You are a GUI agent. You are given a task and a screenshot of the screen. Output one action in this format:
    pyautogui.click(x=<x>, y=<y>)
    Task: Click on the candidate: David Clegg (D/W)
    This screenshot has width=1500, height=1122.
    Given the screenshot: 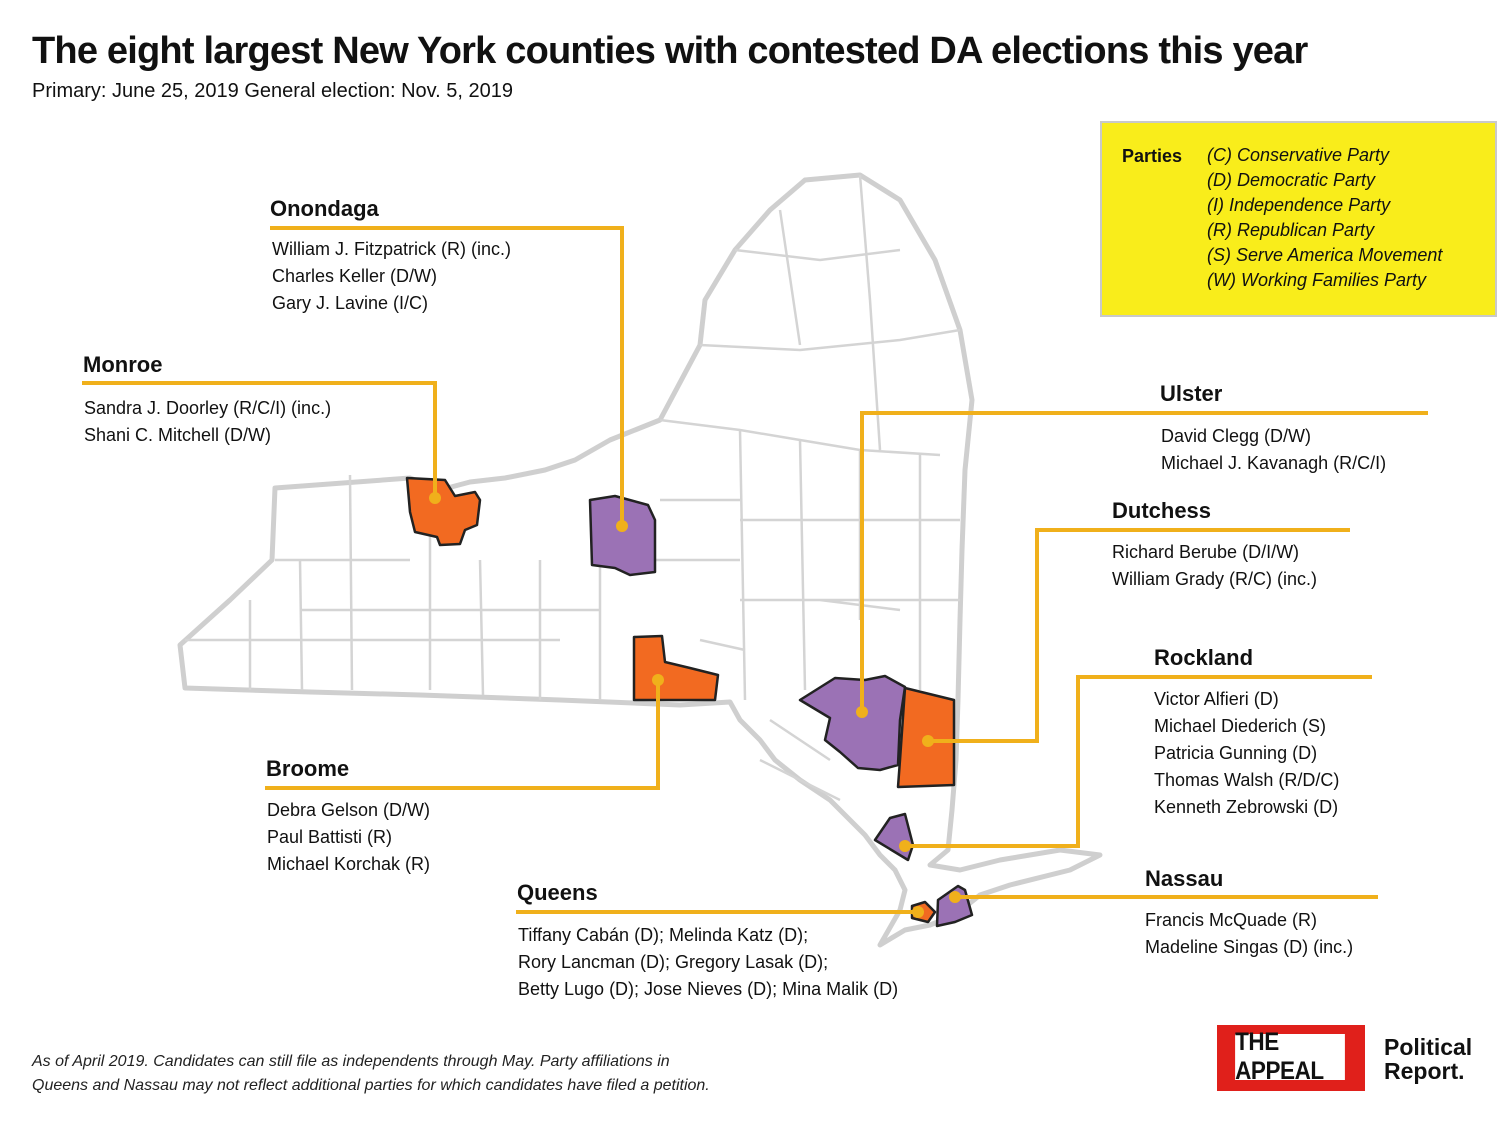 What is the action you would take?
    pyautogui.click(x=1236, y=436)
    